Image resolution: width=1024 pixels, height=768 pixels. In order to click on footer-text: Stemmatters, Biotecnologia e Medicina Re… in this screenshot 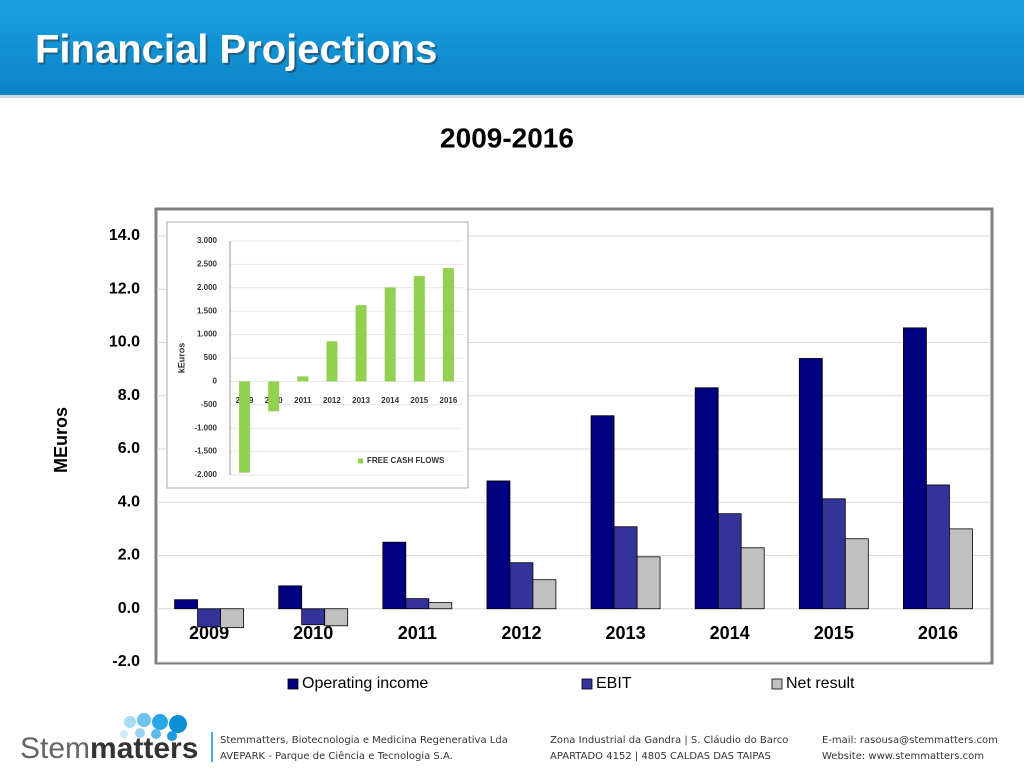, I will do `click(364, 740)`.